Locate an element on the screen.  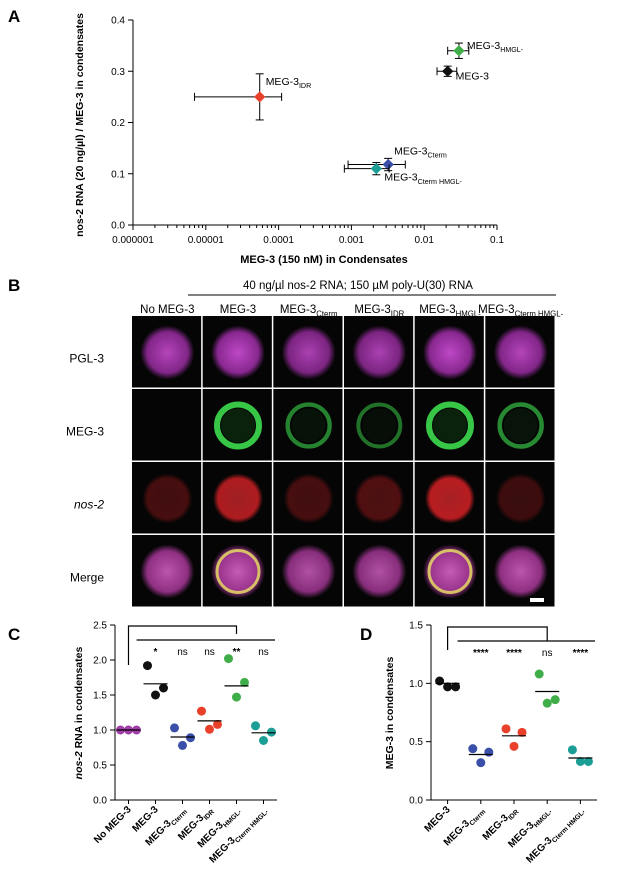
panel-a-y-tick-label: 0.2 is located at coordinates (118, 123).